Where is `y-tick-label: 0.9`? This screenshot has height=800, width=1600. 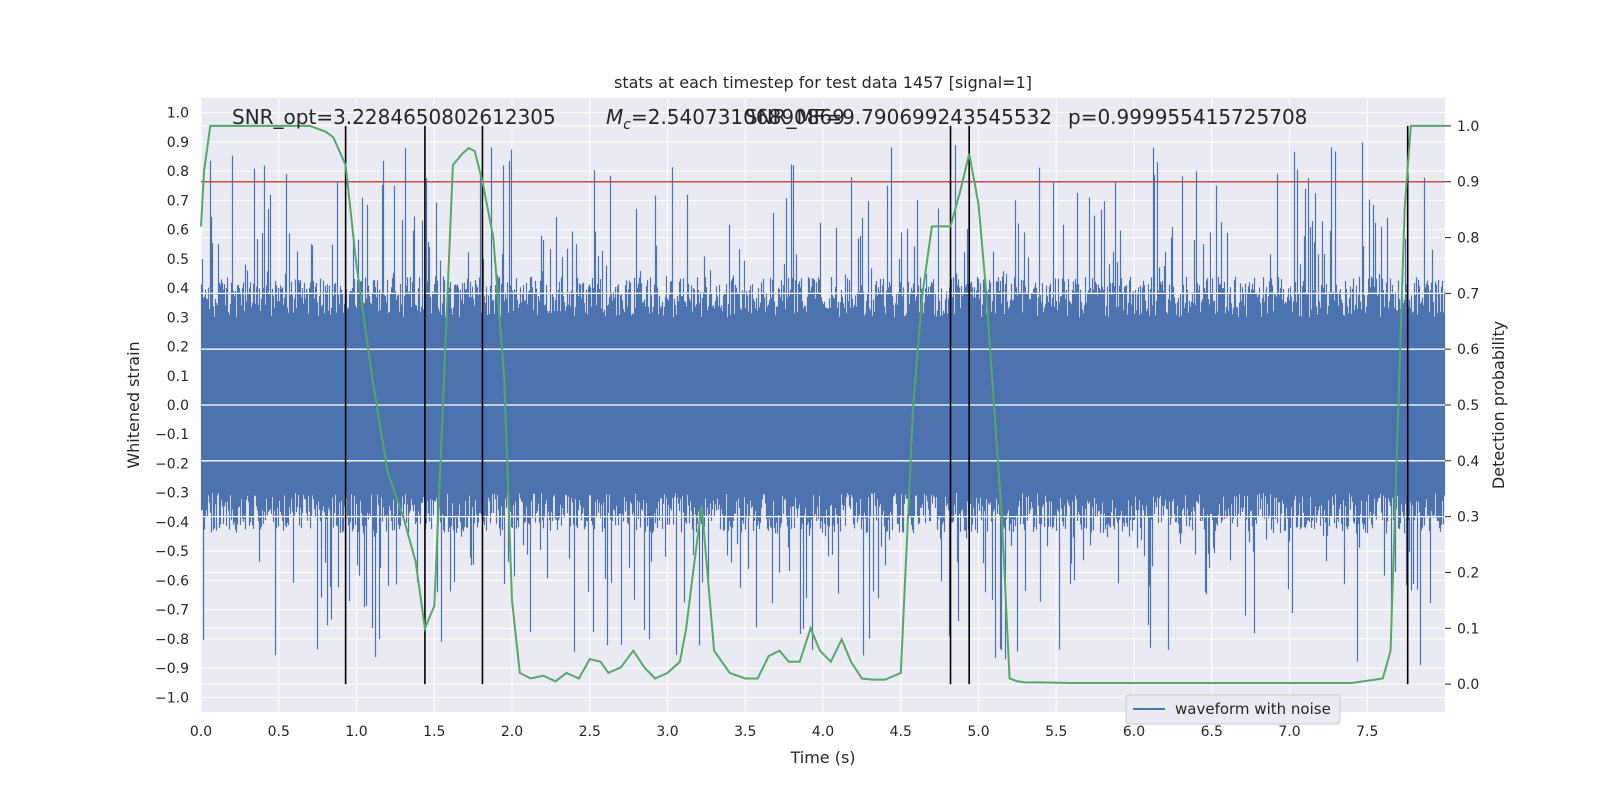
y-tick-label: 0.9 is located at coordinates (178, 143).